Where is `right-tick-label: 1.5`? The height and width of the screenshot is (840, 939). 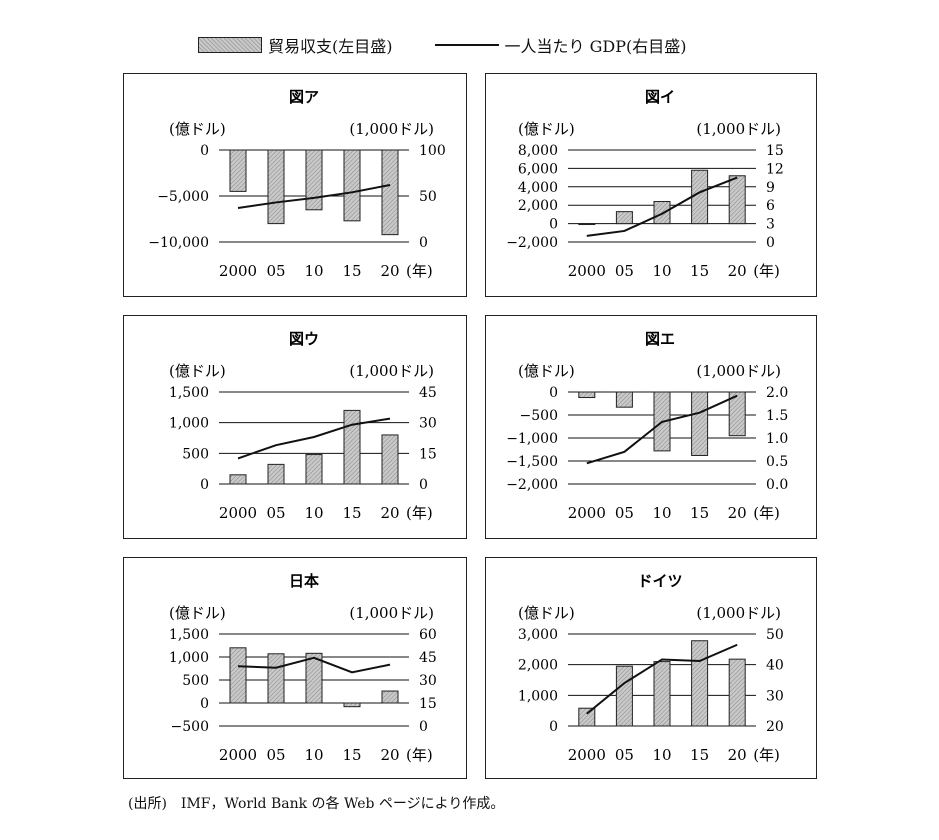 right-tick-label: 1.5 is located at coordinates (777, 416).